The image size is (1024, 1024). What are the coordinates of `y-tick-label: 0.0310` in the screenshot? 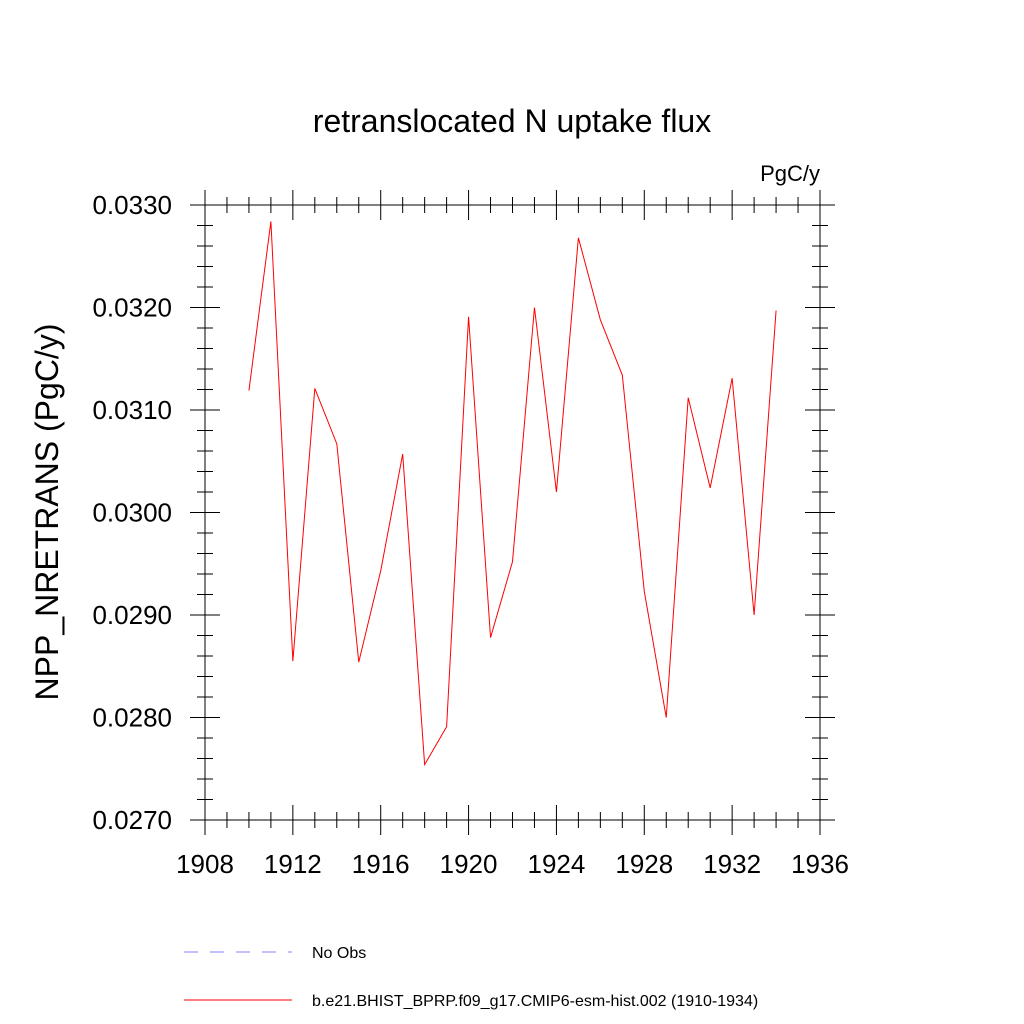 It's located at (132, 410).